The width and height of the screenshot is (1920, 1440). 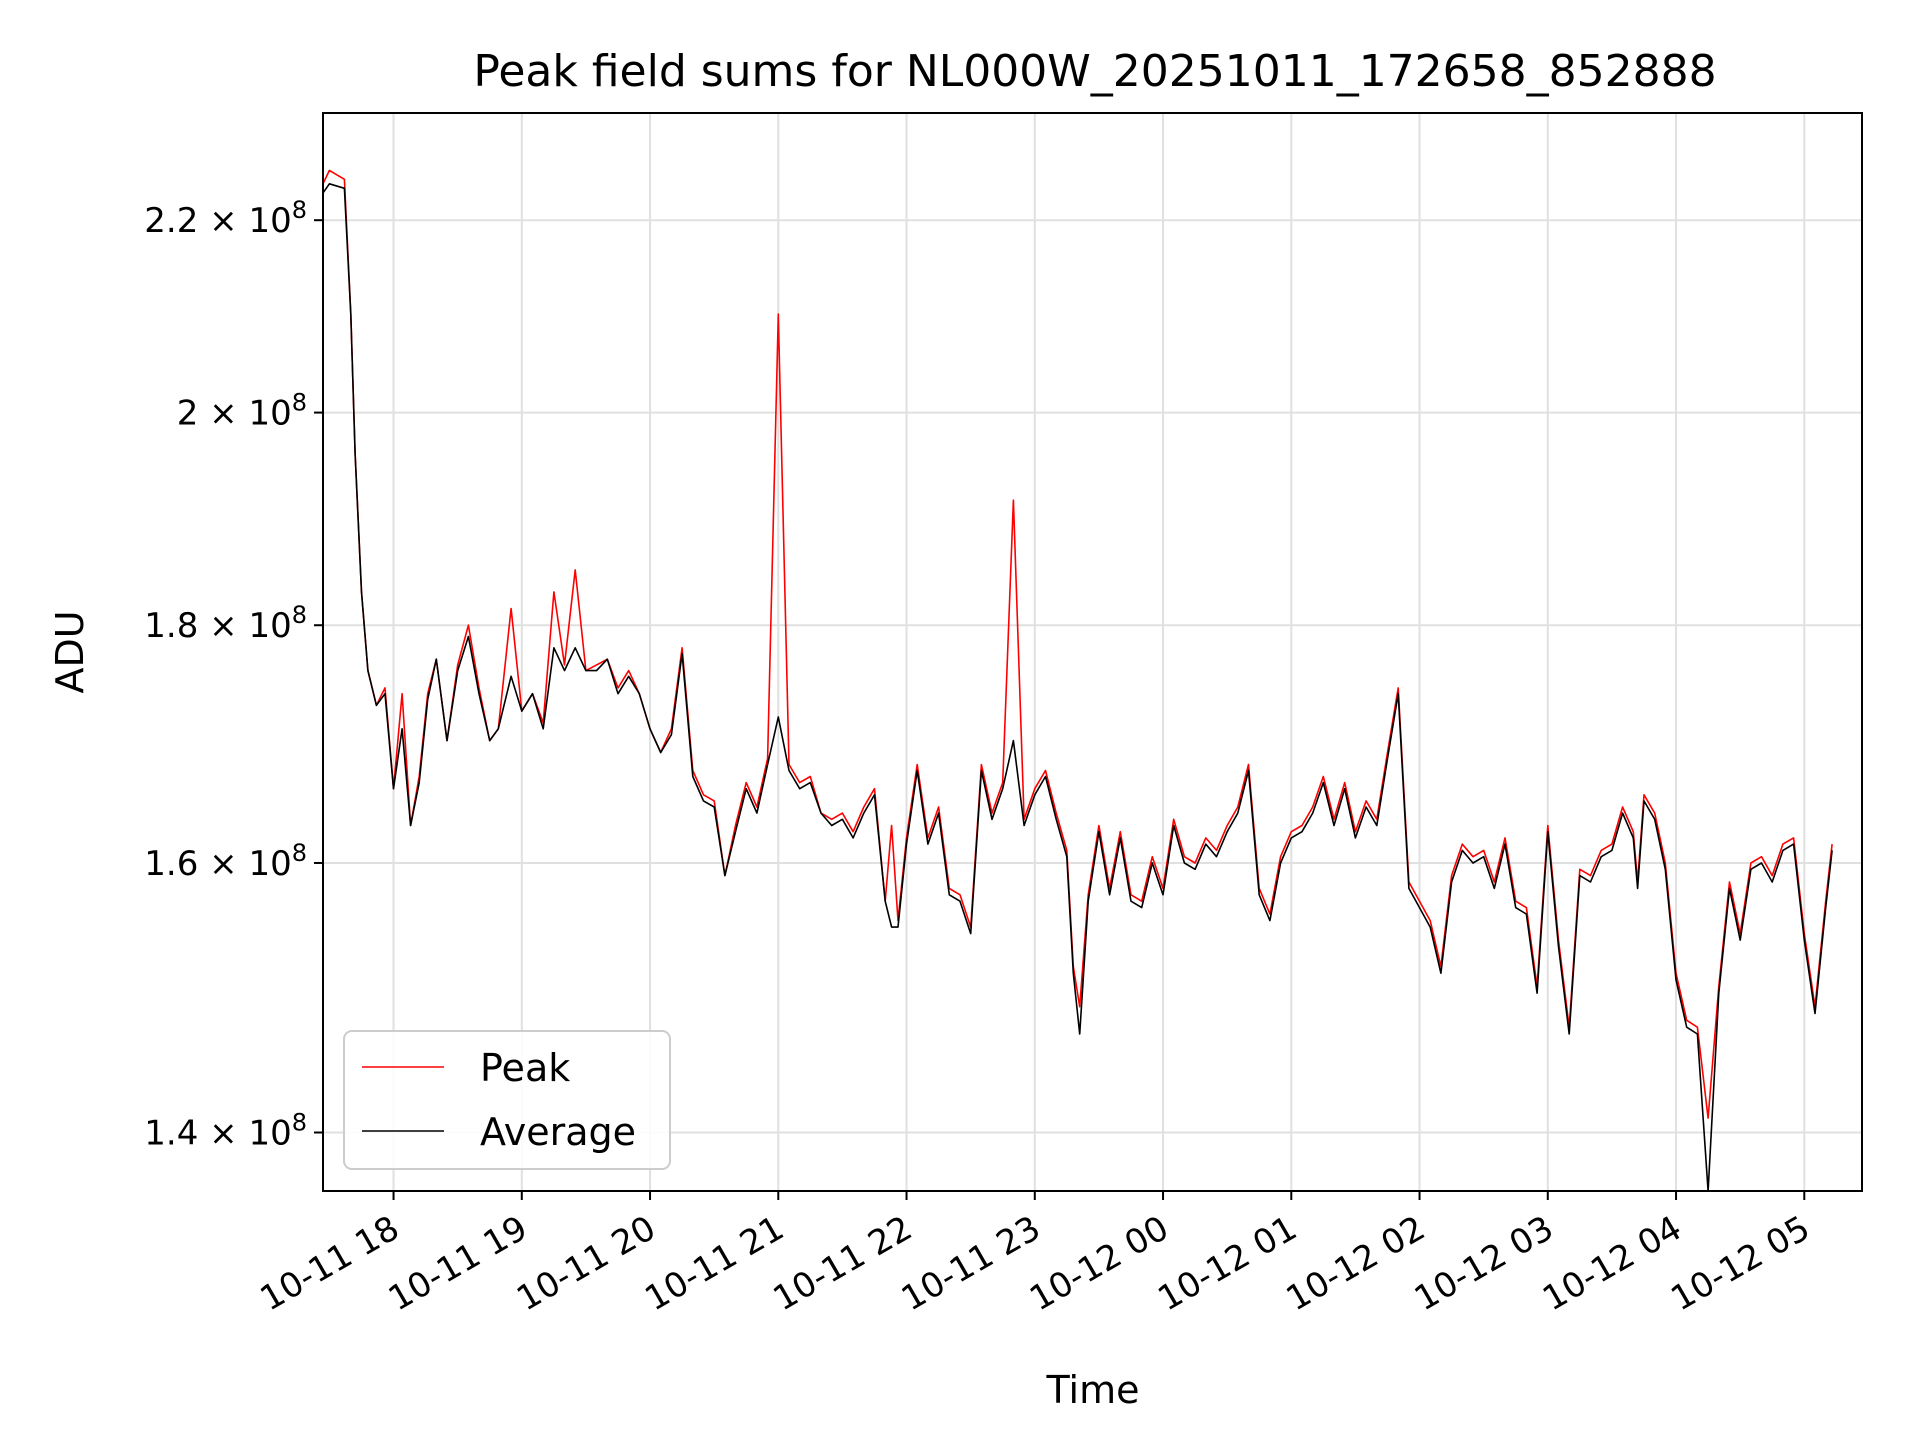 I want to click on y-tick-label: 2 × 108, so click(x=242, y=411).